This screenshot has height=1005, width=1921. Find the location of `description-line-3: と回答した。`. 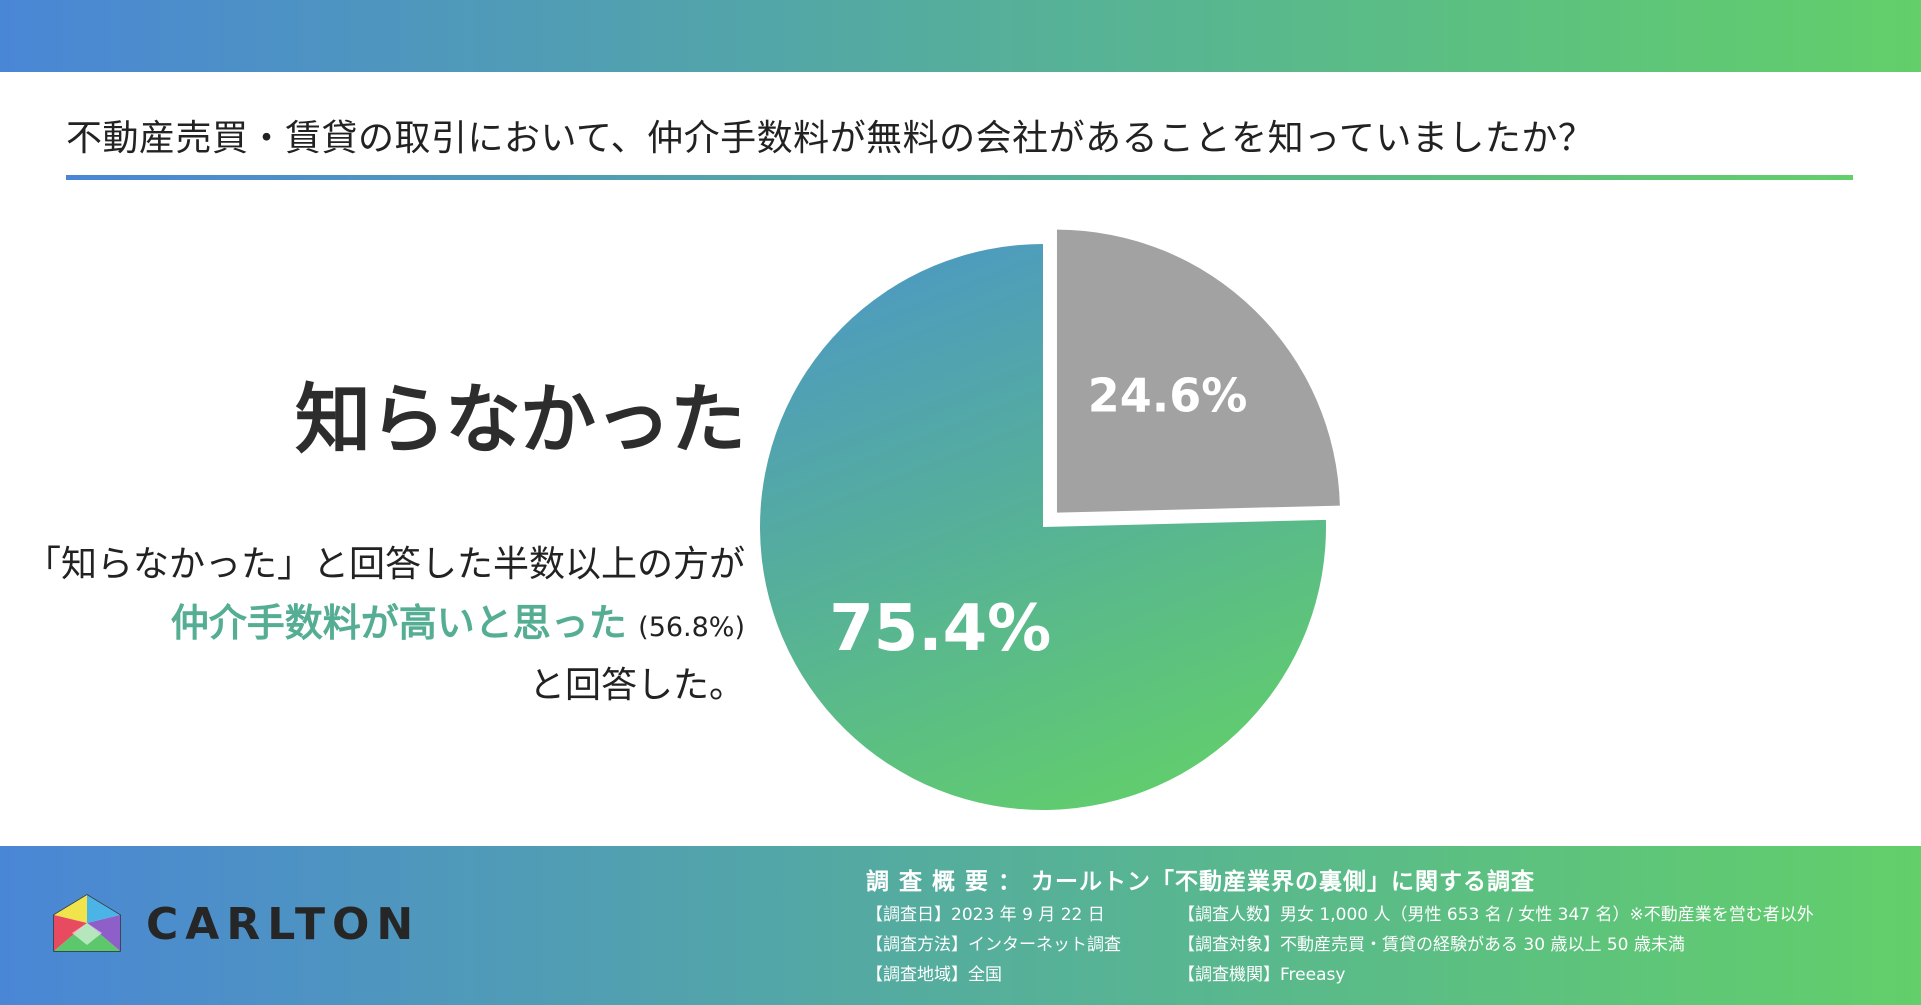

description-line-3: と回答した。 is located at coordinates (636, 685).